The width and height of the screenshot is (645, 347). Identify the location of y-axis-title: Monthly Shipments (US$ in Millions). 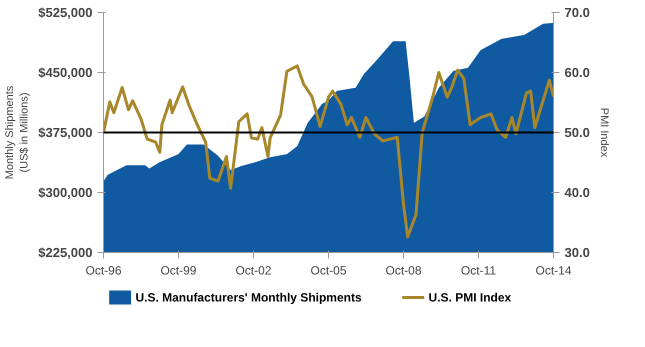
(17, 132).